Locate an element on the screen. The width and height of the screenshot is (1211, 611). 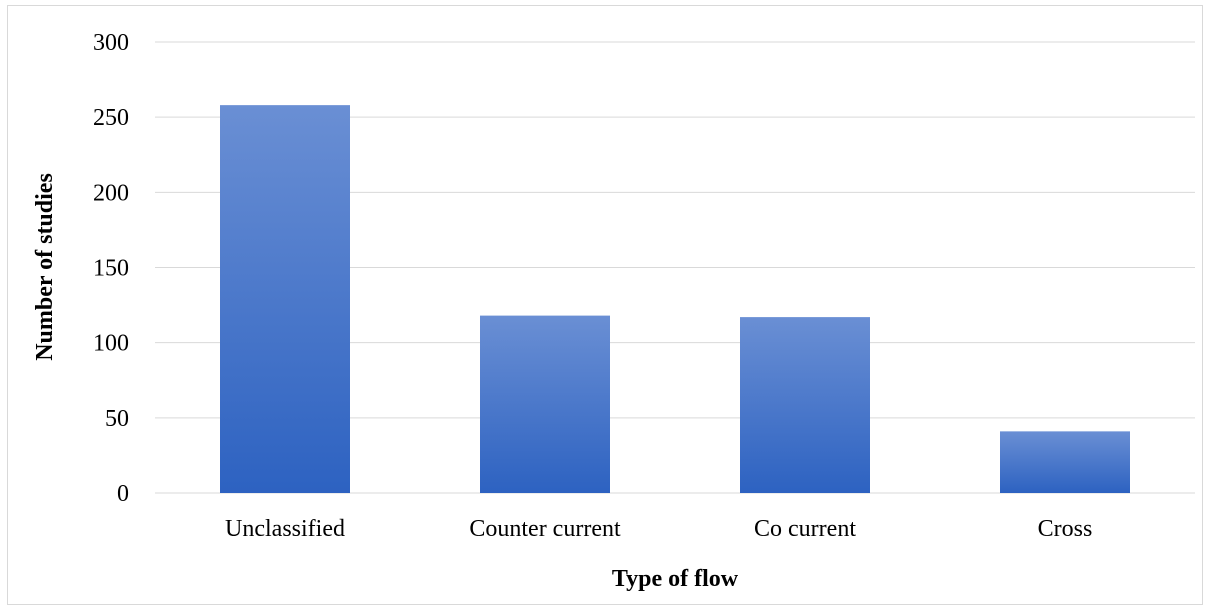
y-tick-label: 250 is located at coordinates (111, 118).